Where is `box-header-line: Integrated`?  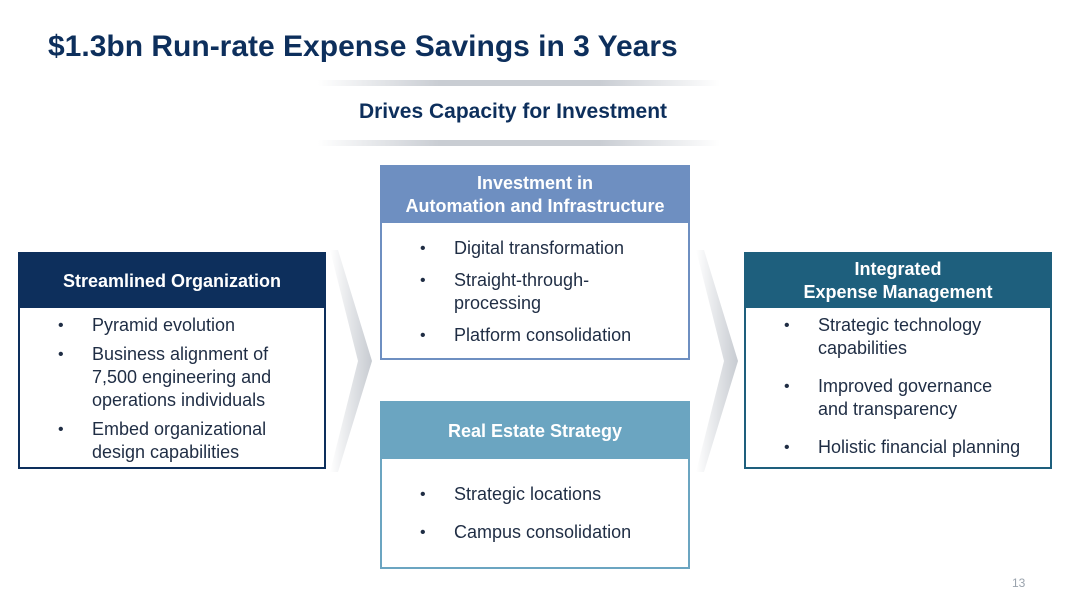
box-header-line: Integrated is located at coordinates (898, 269).